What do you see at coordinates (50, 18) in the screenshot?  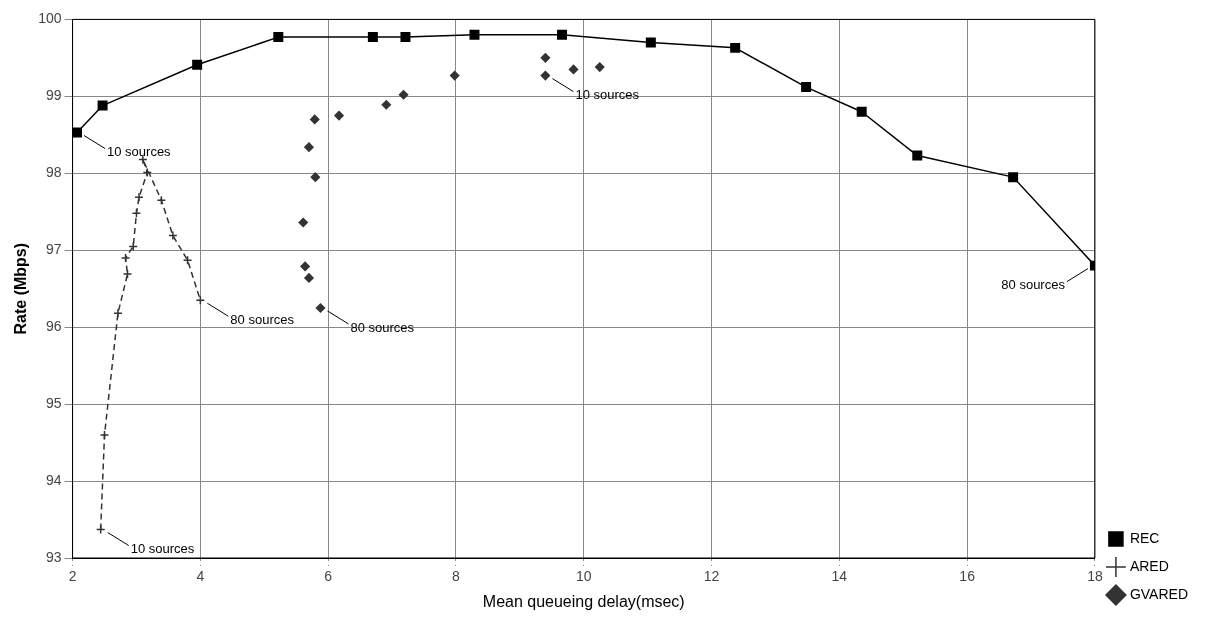 I see `y-tick-label: 100` at bounding box center [50, 18].